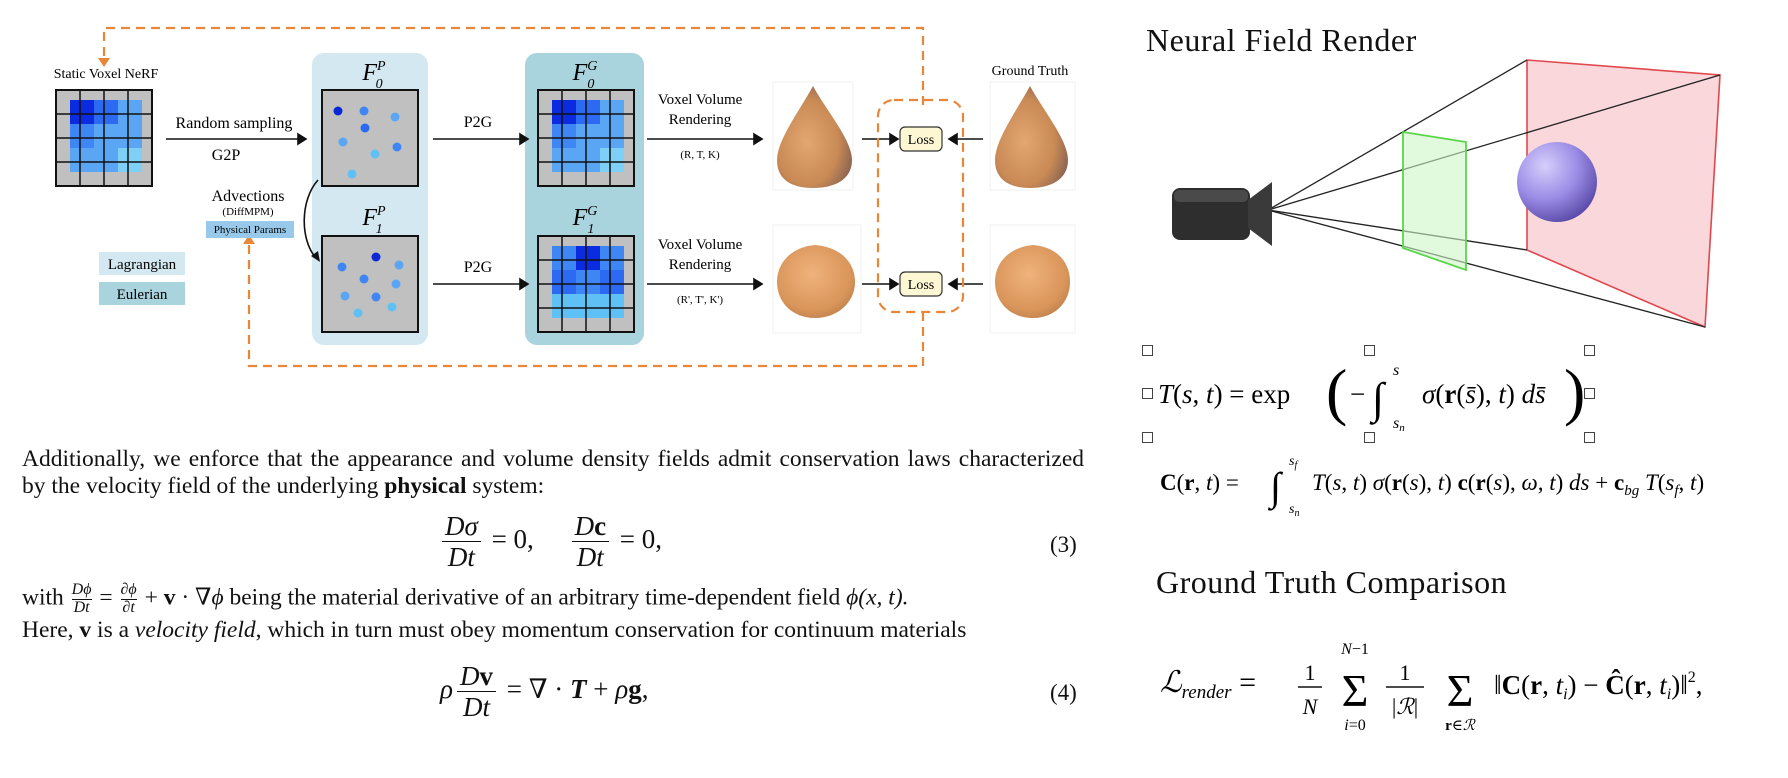 This screenshot has width=1788, height=778. I want to click on gt-comparison-heading: Ground Truth Comparison, so click(1332, 582).